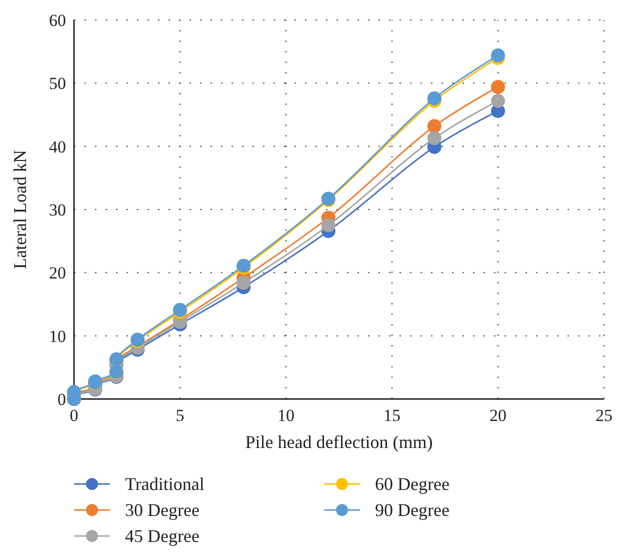 The image size is (629, 554). What do you see at coordinates (604, 415) in the screenshot?
I see `x-tick-label: 25` at bounding box center [604, 415].